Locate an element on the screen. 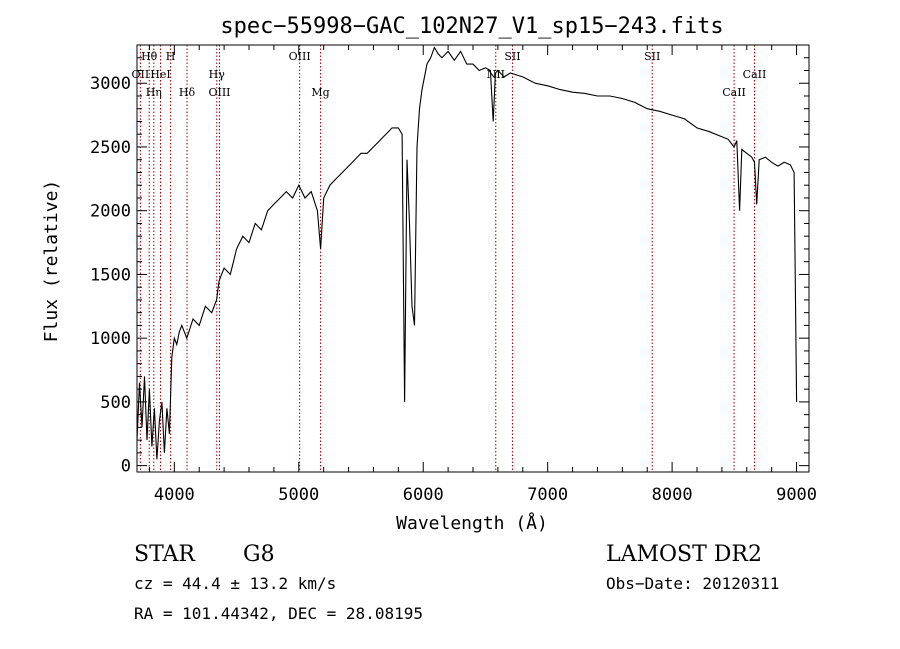 The height and width of the screenshot is (649, 900). line-label-8: Hη is located at coordinates (154, 92).